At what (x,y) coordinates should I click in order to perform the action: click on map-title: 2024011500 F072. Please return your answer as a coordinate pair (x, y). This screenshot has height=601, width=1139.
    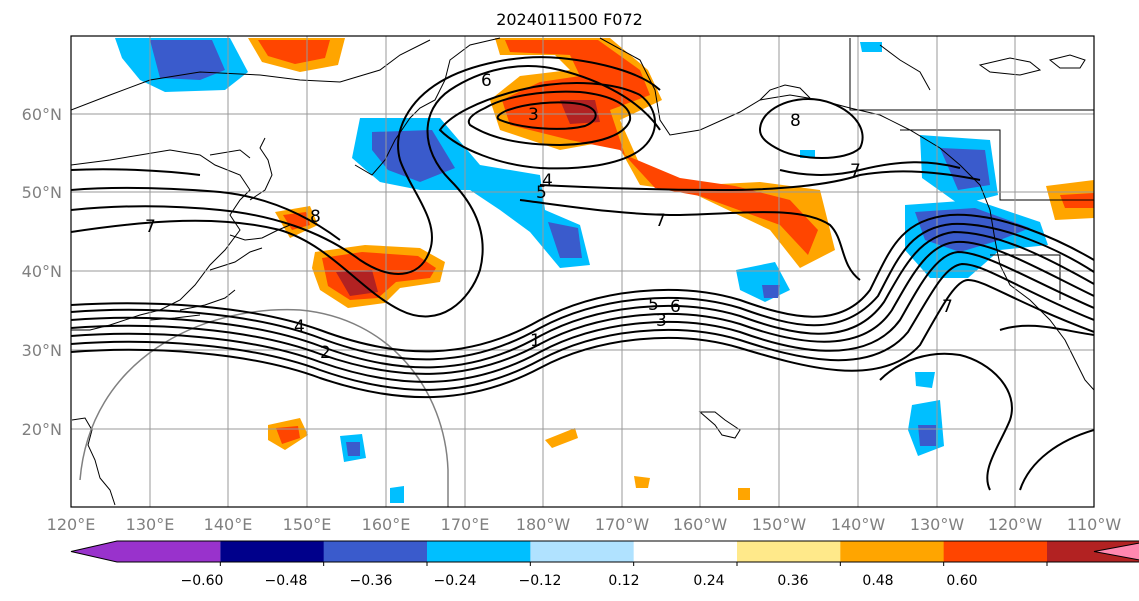
    Looking at the image, I should click on (569, 19).